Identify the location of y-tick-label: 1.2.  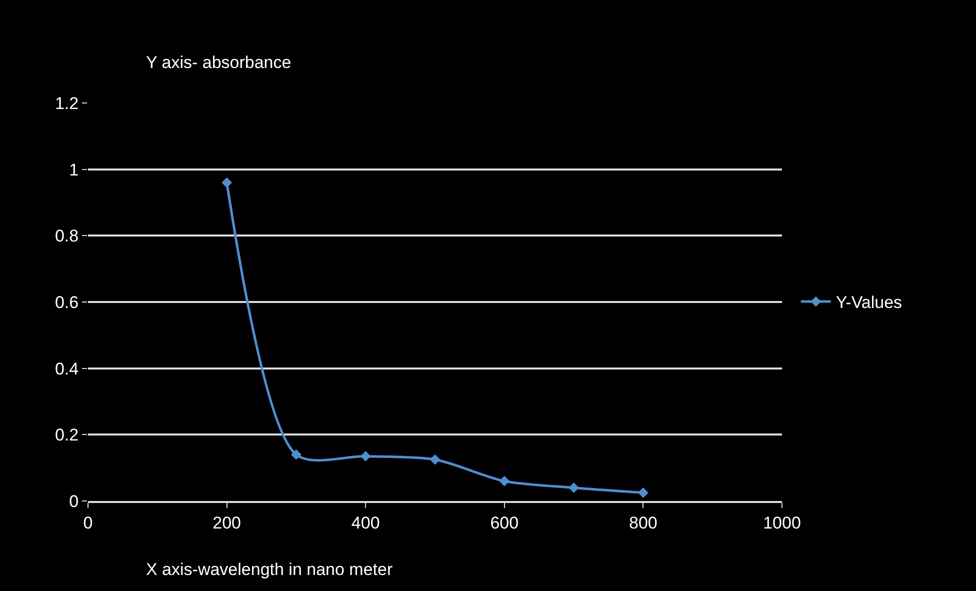
(66, 103).